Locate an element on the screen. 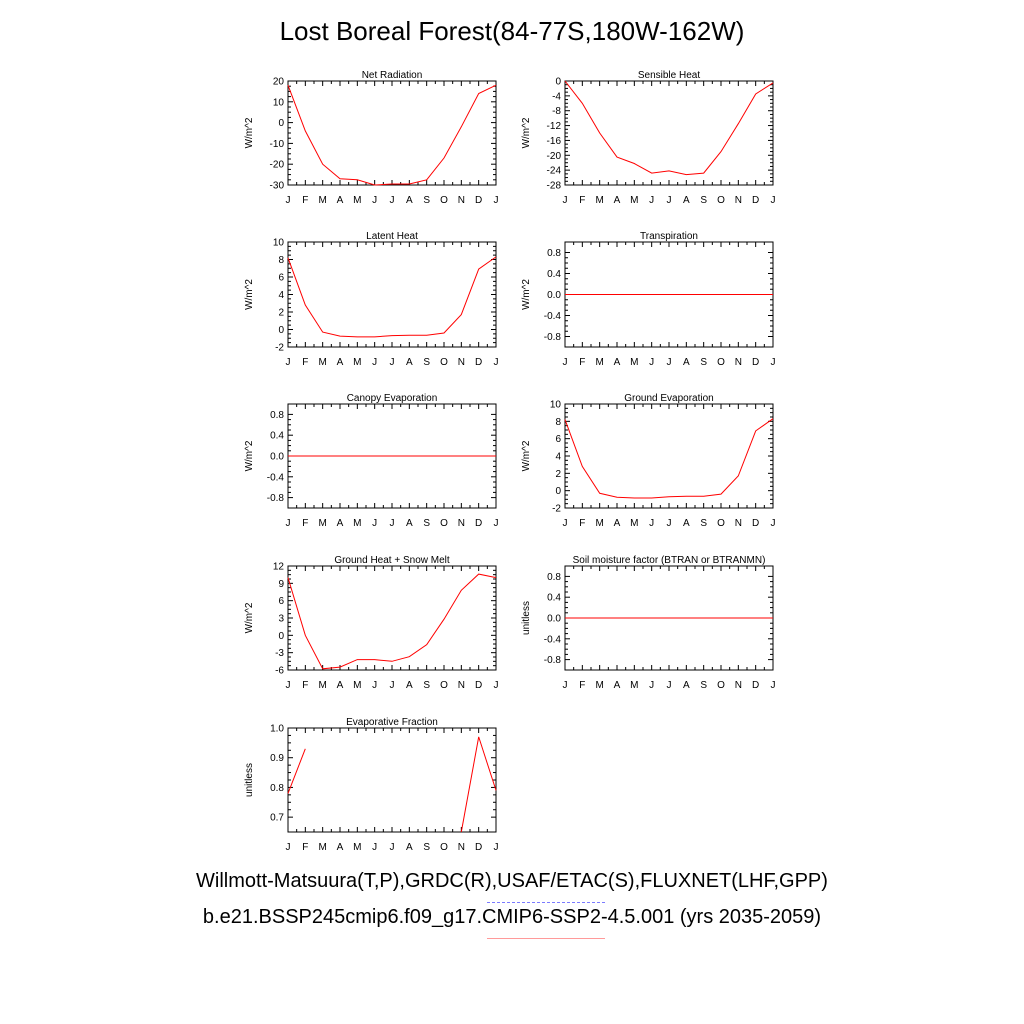 Image resolution: width=1024 pixels, height=1024 pixels. chart-title: Net Radiation is located at coordinates (392, 75).